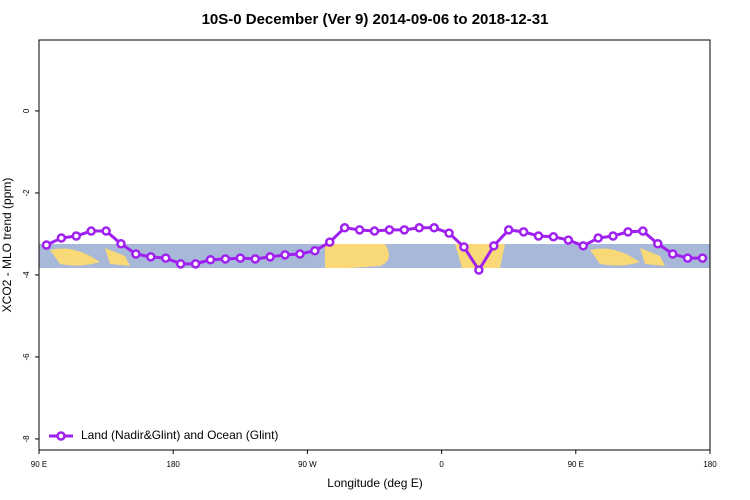  I want to click on legend-marker, so click(61, 436).